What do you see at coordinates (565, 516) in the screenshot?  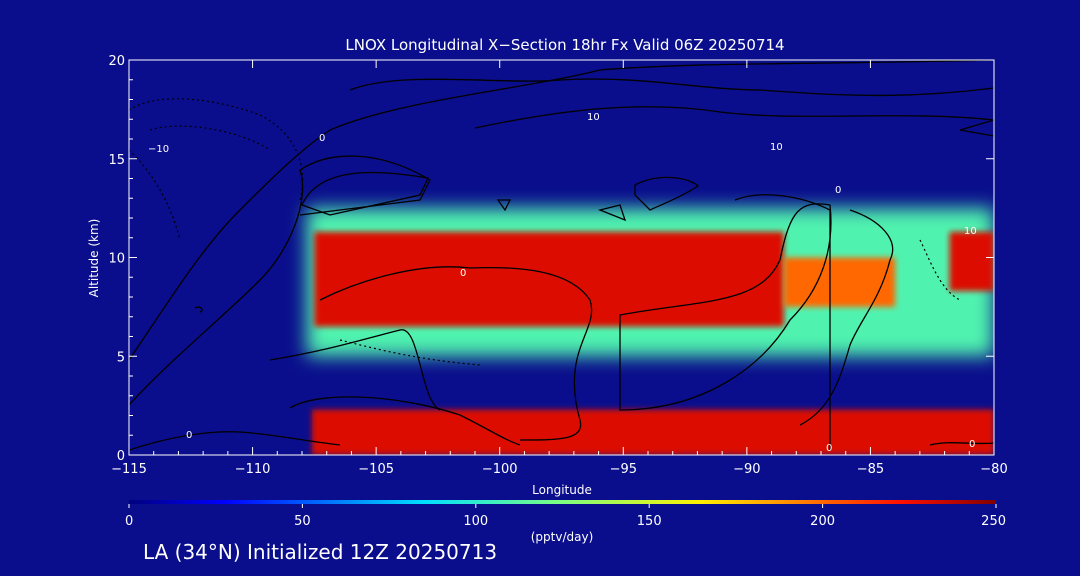 I see `colorbar-ticks: 0 50 100 150 200 250` at bounding box center [565, 516].